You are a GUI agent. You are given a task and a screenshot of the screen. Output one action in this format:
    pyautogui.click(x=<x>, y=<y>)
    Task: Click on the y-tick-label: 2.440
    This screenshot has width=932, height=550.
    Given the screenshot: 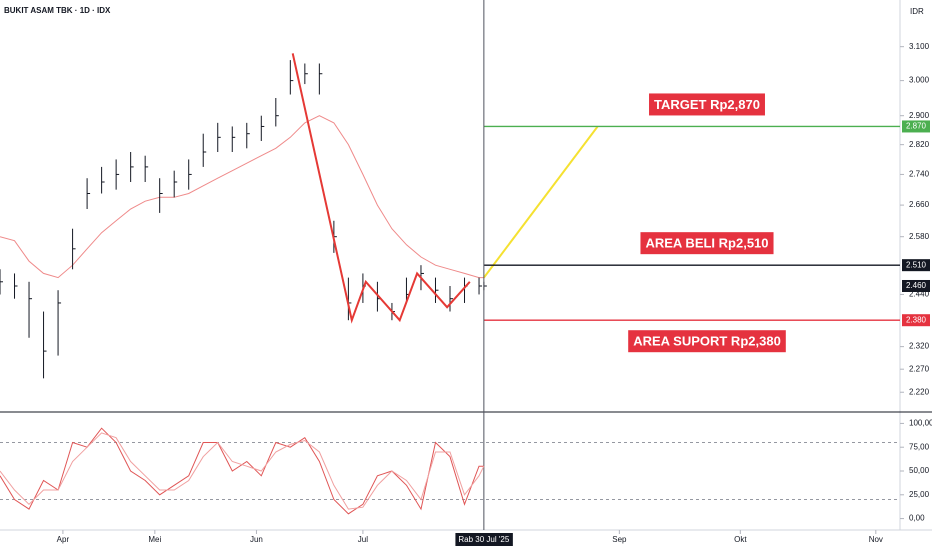 What is the action you would take?
    pyautogui.click(x=919, y=294)
    